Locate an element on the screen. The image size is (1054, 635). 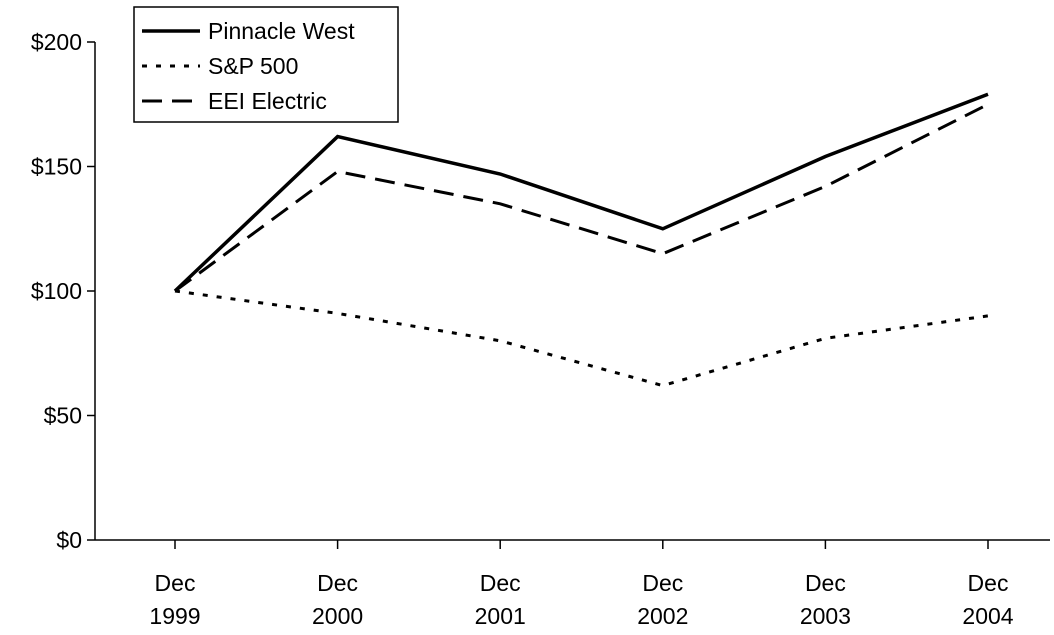
legend-box is located at coordinates (266, 64).